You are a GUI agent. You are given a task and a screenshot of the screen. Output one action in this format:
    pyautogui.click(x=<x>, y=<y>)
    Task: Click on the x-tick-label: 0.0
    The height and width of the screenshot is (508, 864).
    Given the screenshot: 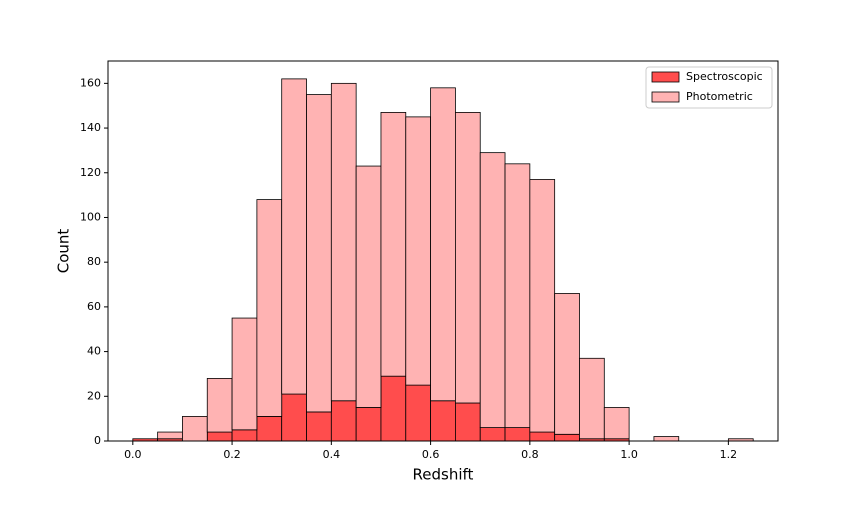 What is the action you would take?
    pyautogui.click(x=133, y=454)
    